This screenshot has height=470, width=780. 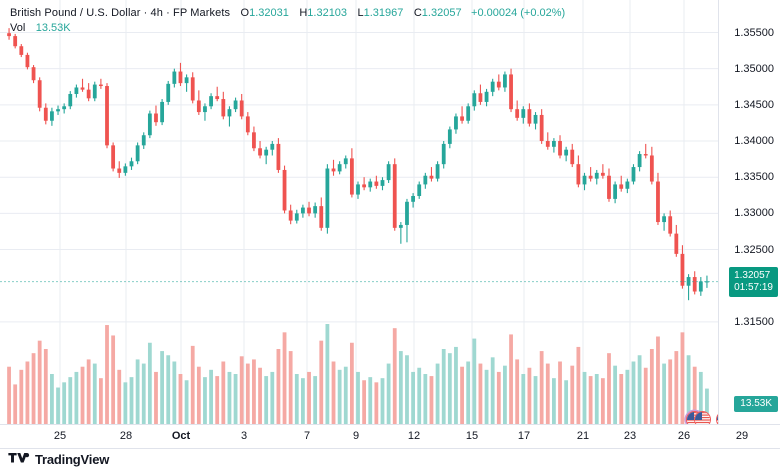 What do you see at coordinates (524, 436) in the screenshot?
I see `time-tick: 17` at bounding box center [524, 436].